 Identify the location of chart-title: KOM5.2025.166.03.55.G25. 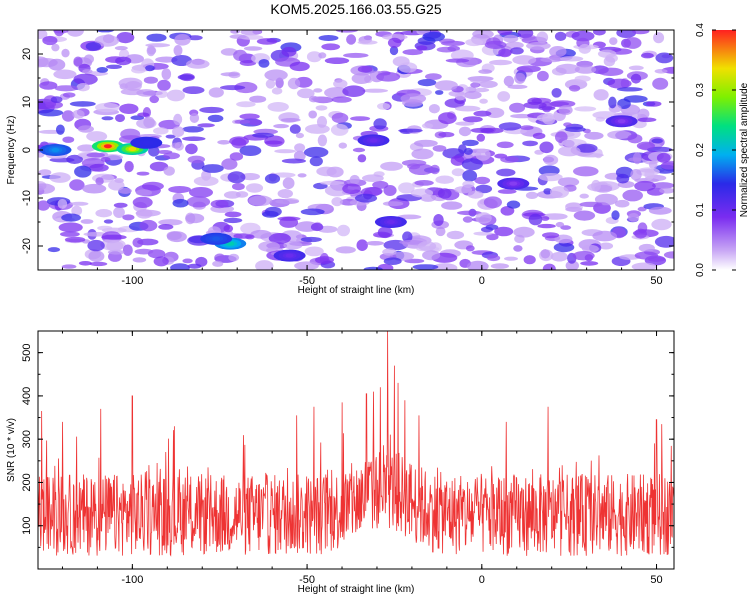
(355, 9).